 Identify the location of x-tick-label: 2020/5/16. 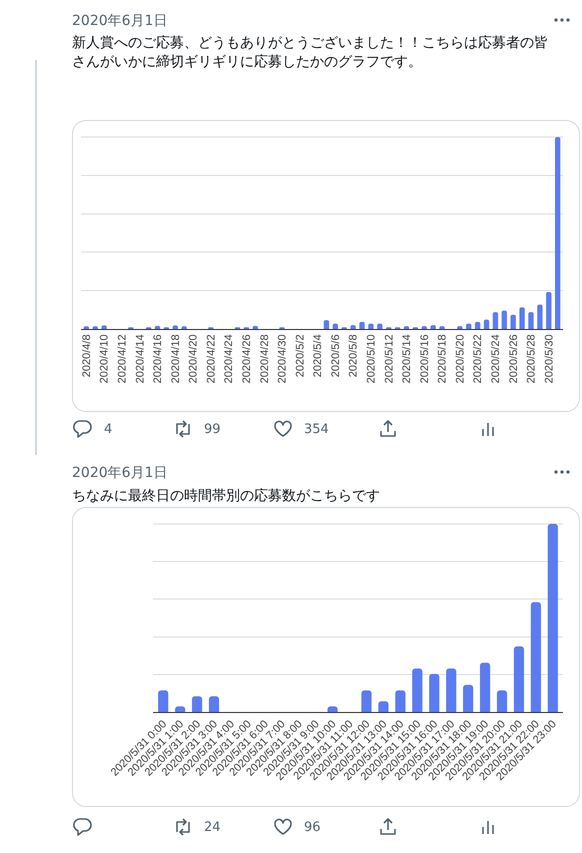
(424, 359).